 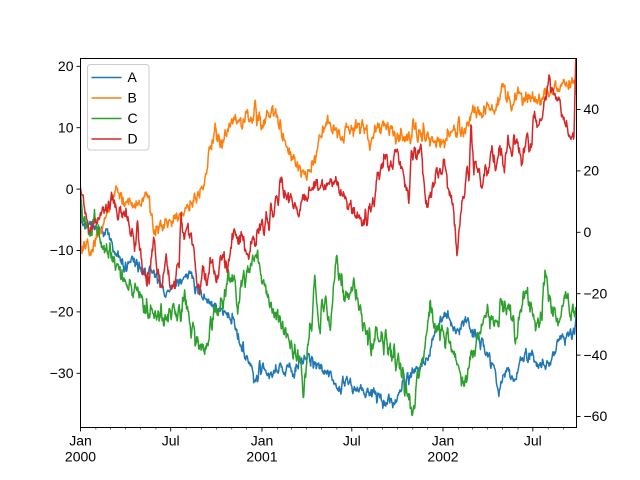 What do you see at coordinates (442, 457) in the screenshot?
I see `svg-text: 2002` at bounding box center [442, 457].